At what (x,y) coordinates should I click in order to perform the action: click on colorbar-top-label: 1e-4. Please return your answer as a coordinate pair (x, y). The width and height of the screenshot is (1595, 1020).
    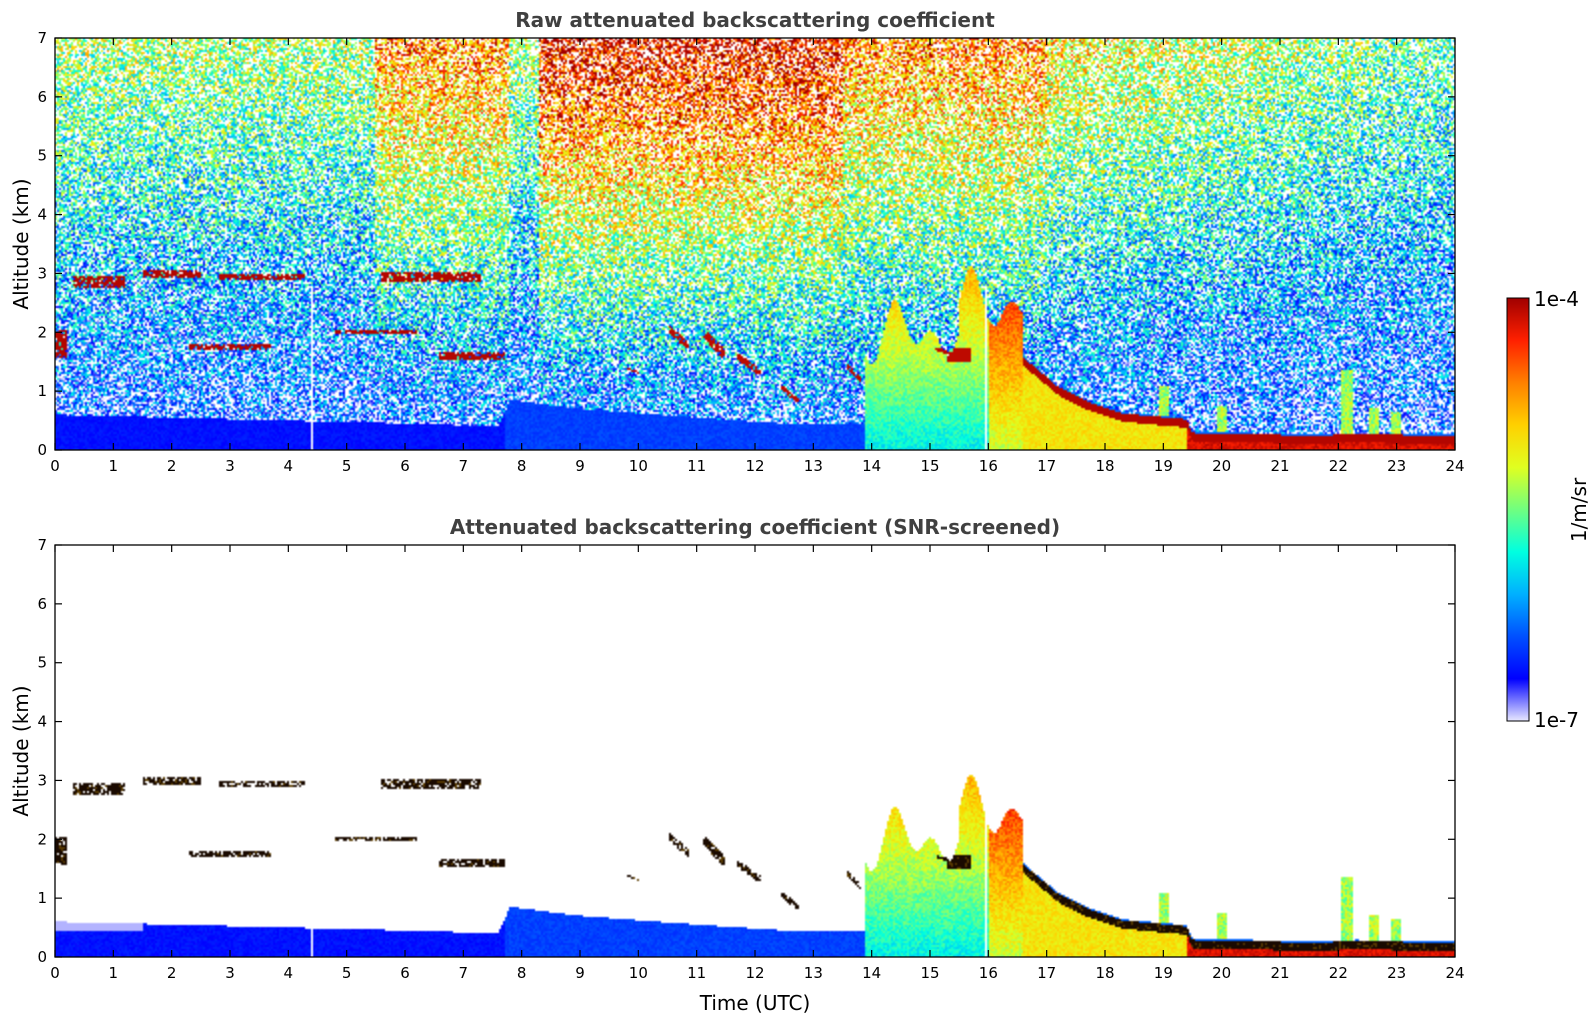
    Looking at the image, I should click on (1556, 299).